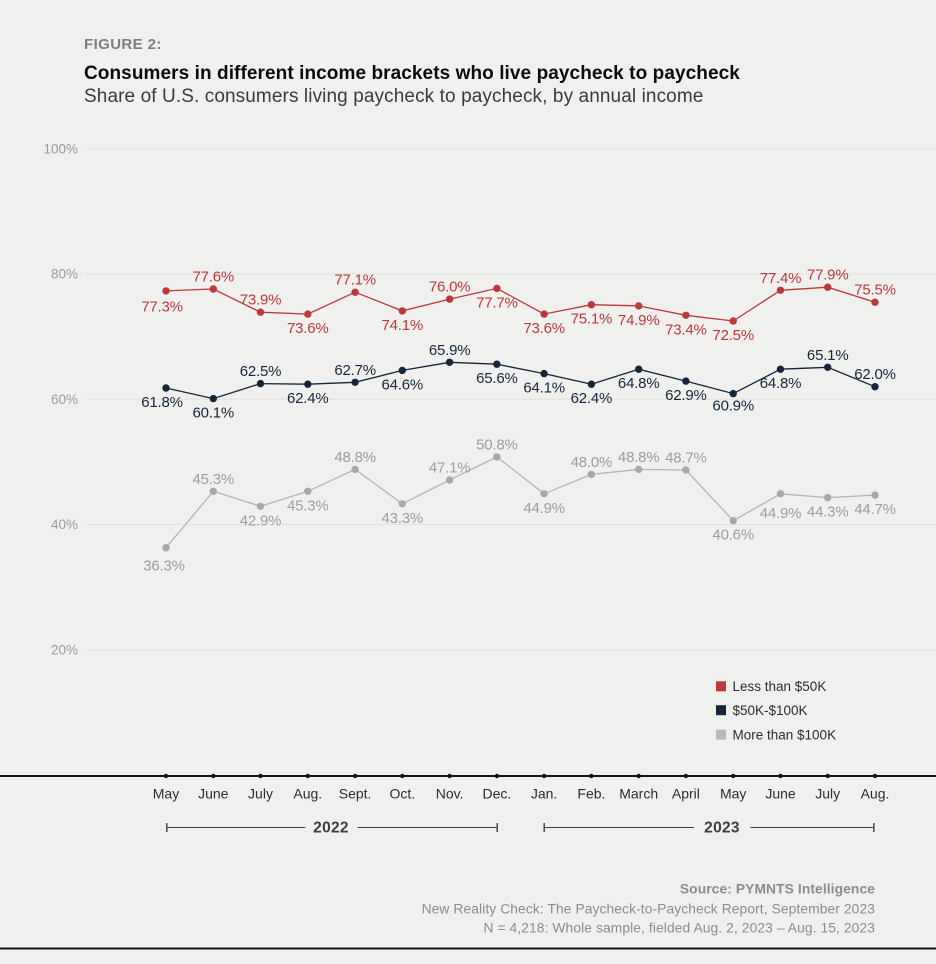 Image resolution: width=936 pixels, height=964 pixels. What do you see at coordinates (214, 413) in the screenshot?
I see `svg-text: 60.1%` at bounding box center [214, 413].